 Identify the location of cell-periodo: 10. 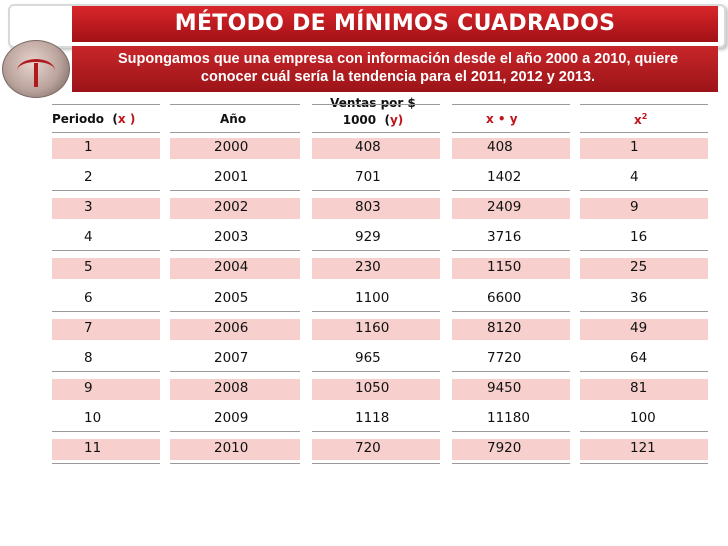
(93, 417).